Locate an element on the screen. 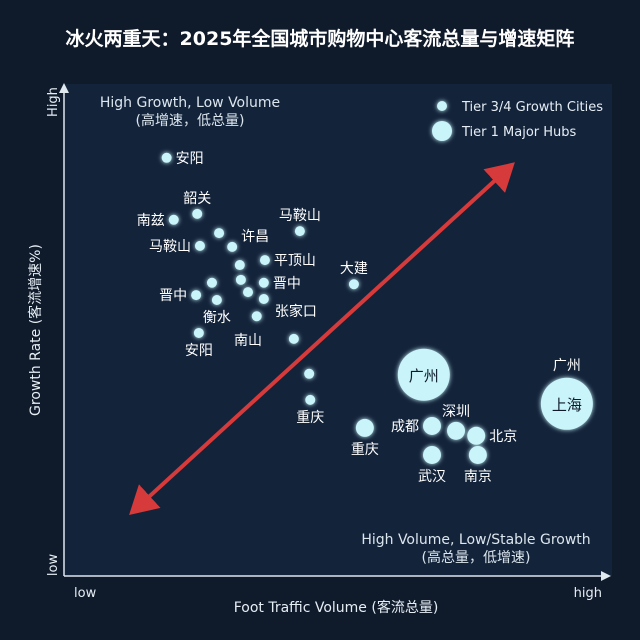 Image resolution: width=640 pixels, height=640 pixels. point-label: 平顶山 is located at coordinates (295, 261).